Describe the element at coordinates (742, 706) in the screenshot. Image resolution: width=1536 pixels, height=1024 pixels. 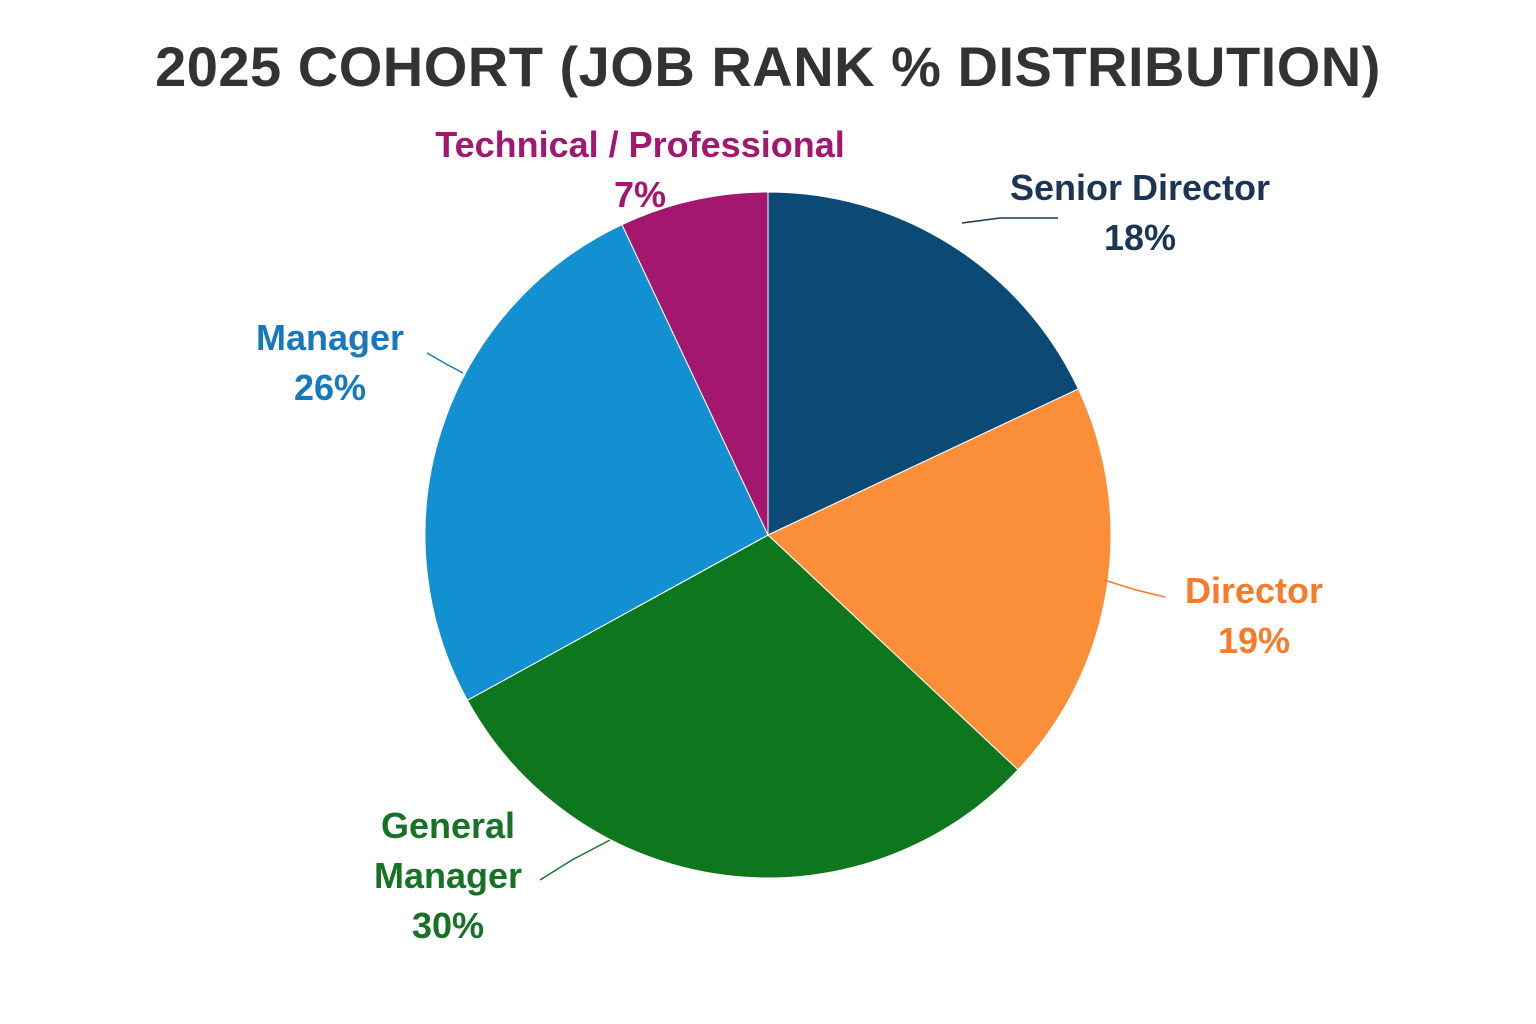
I see `pie-slice-general-manager` at that location.